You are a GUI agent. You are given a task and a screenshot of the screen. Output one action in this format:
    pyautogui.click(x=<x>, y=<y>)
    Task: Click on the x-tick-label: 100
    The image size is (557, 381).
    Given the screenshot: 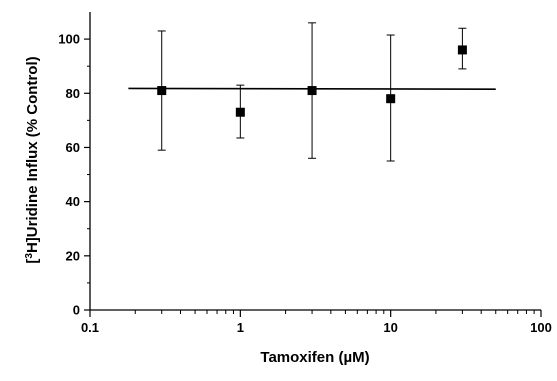 What is the action you would take?
    pyautogui.click(x=541, y=327)
    